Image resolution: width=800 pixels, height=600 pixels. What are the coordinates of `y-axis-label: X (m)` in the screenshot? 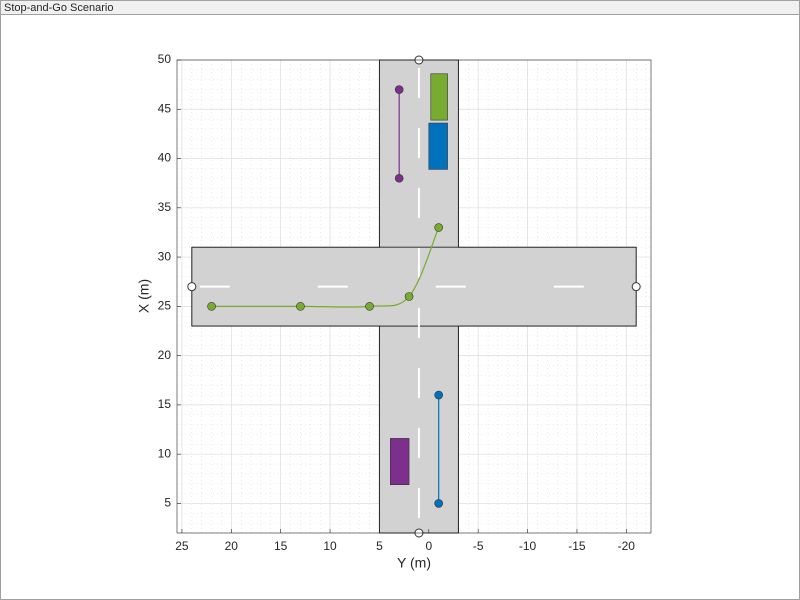 It's located at (144, 296).